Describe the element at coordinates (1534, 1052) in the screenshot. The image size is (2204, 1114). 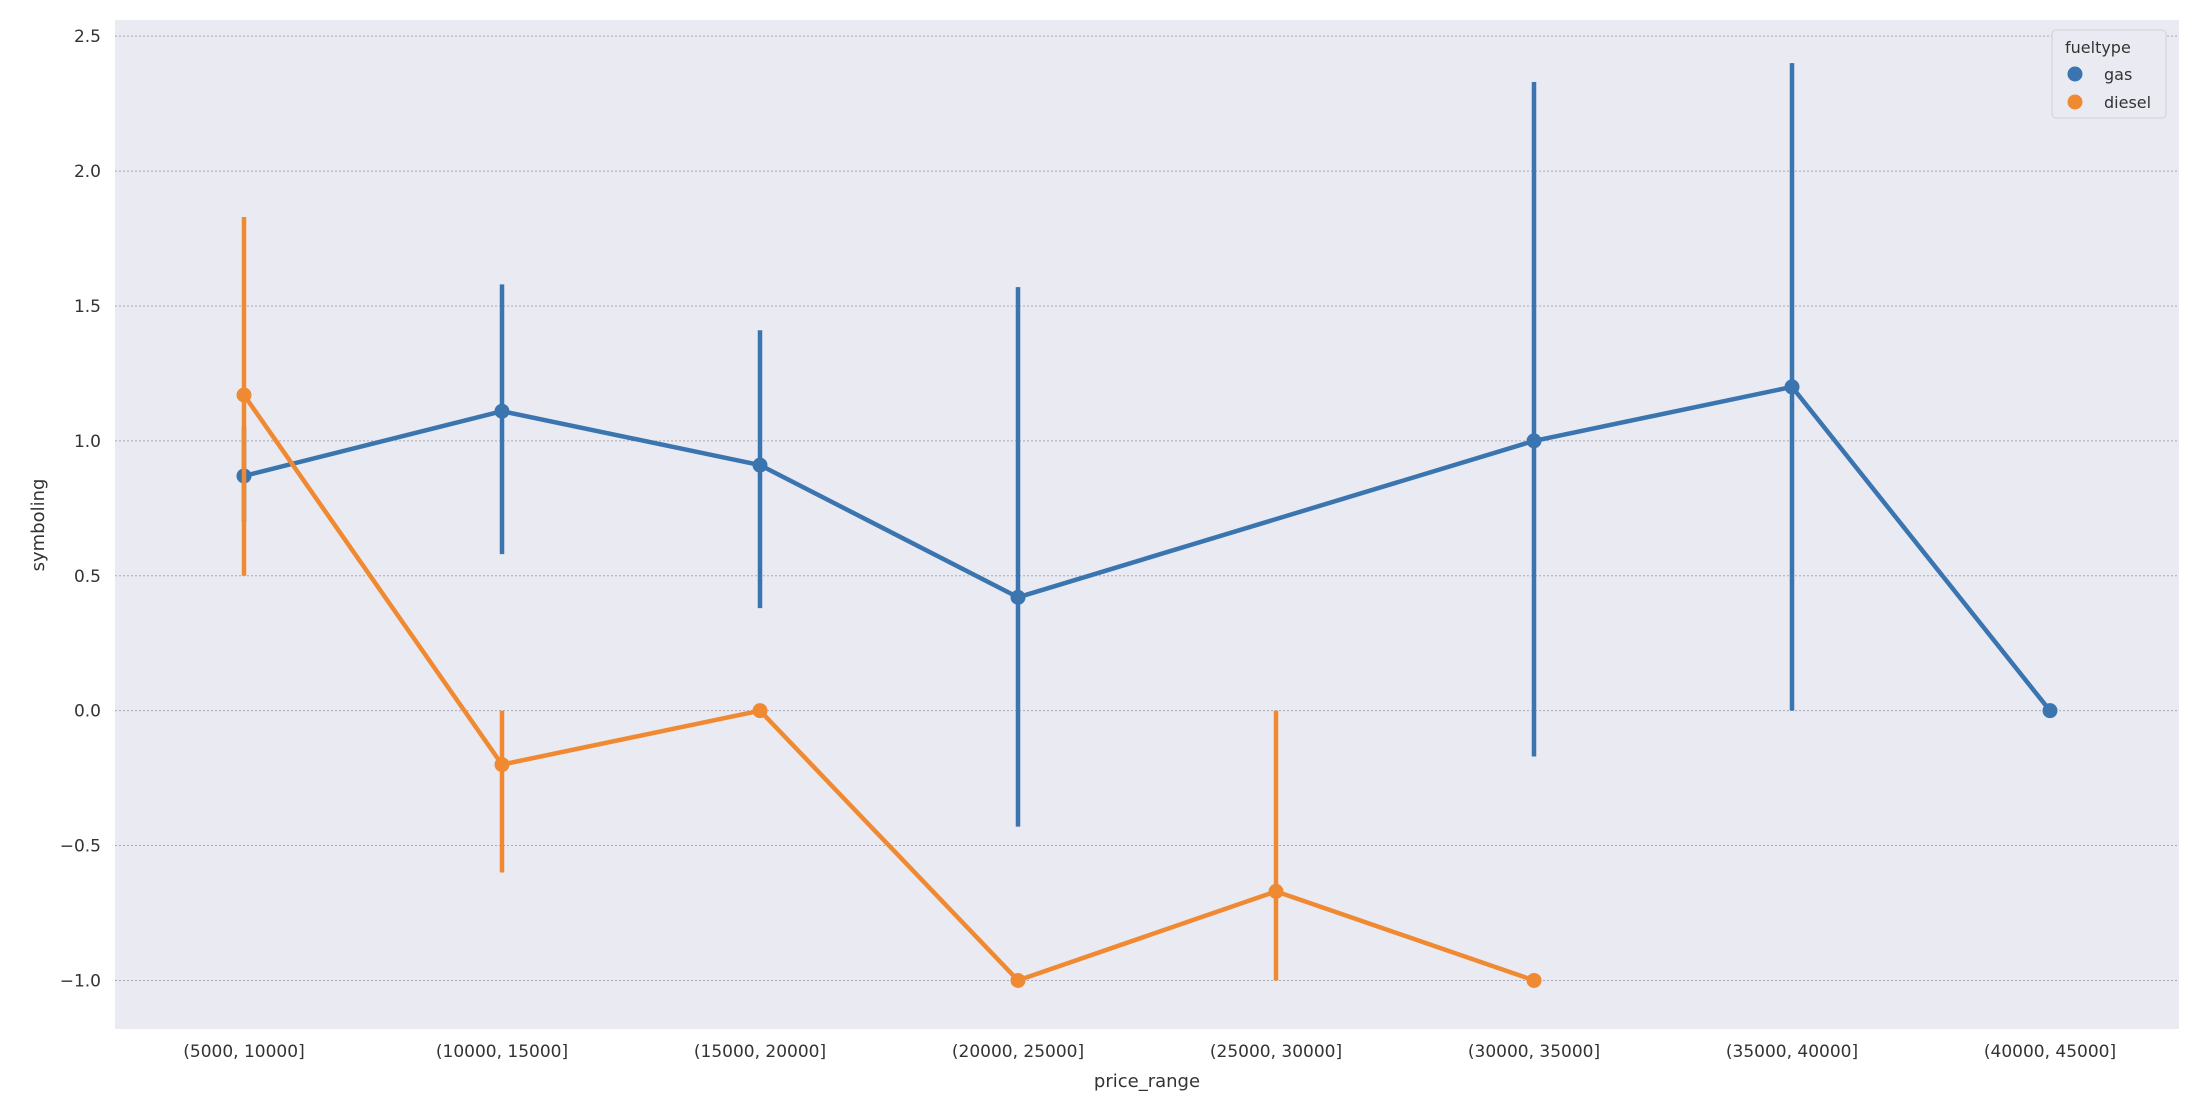
I see `x-tick-label: (30000, 35000]` at that location.